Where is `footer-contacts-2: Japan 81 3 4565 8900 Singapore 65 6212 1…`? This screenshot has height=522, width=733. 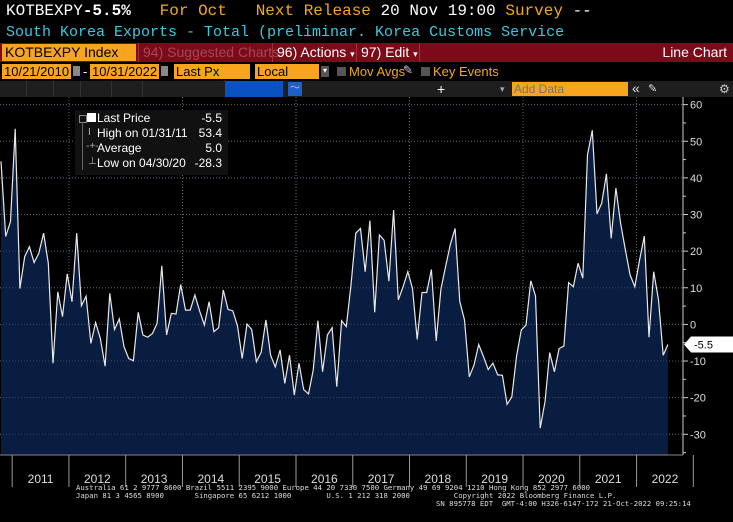 footer-contacts-2: Japan 81 3 4565 8900 Singapore 65 6212 1… is located at coordinates (346, 495).